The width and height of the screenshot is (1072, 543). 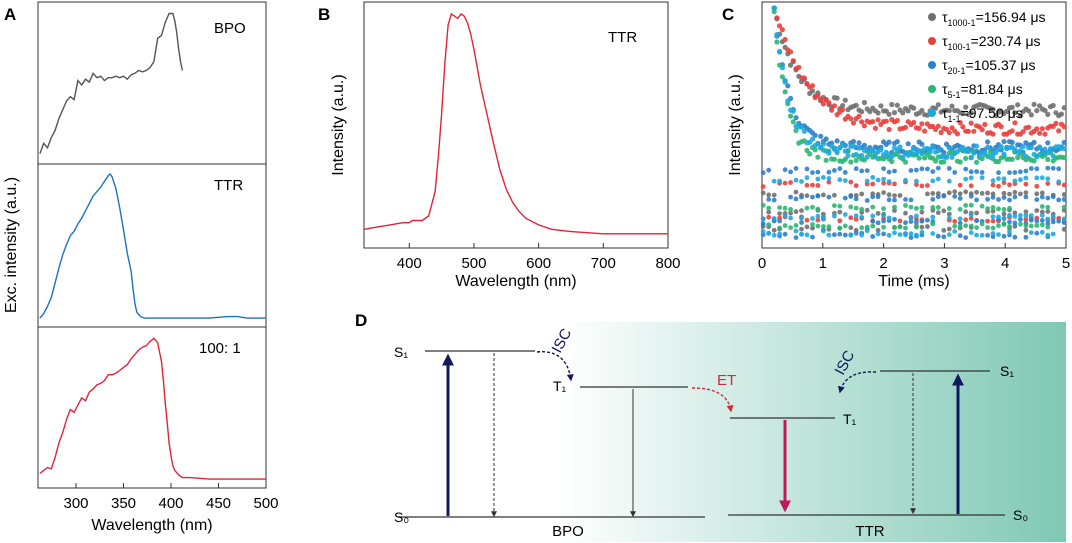 What do you see at coordinates (1066, 263) in the screenshot?
I see `panel-c-tick-label-5: 5` at bounding box center [1066, 263].